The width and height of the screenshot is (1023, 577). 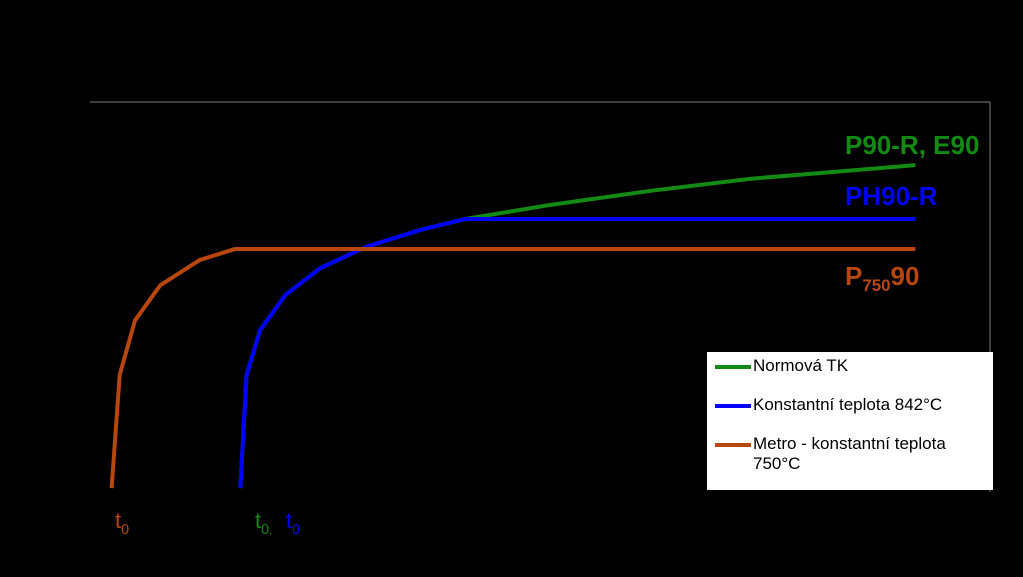 I want to click on legend-label: Konstantní teplota 842°C, so click(x=848, y=404).